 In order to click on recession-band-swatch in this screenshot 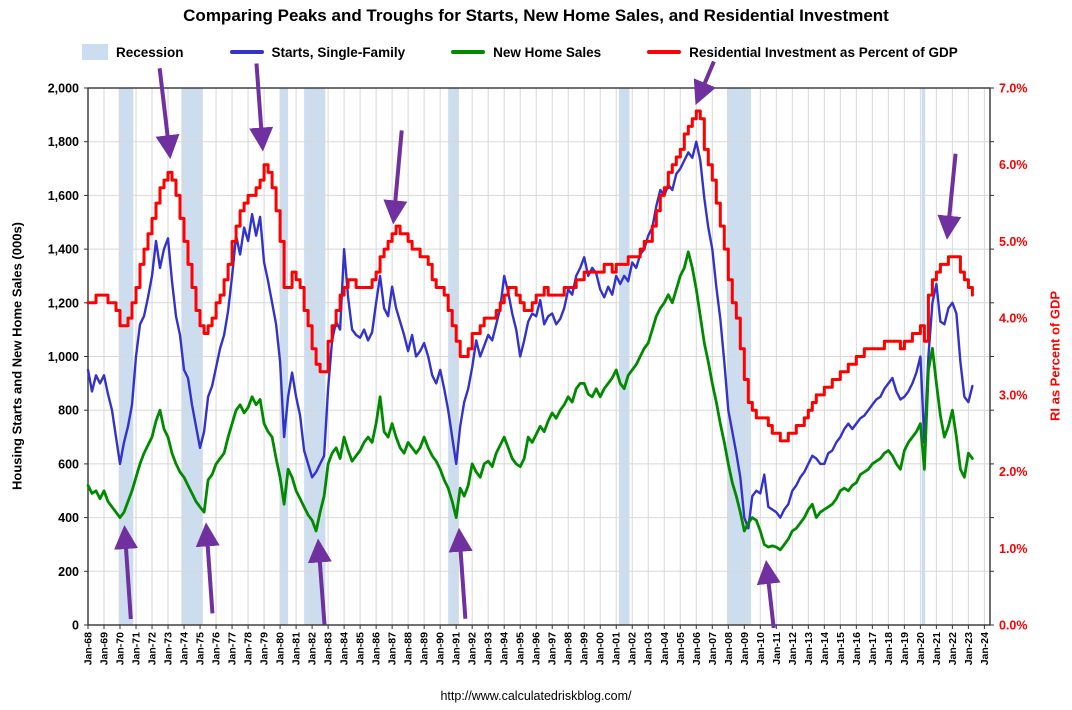, I will do `click(95, 52)`.